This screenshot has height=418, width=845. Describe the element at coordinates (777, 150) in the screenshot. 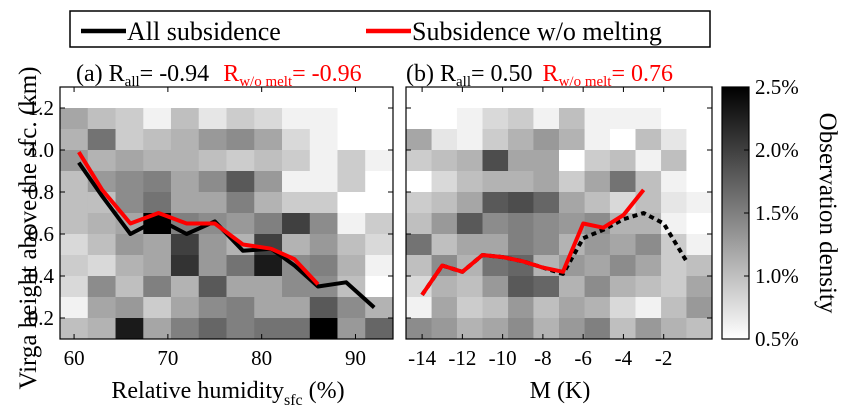

I see `colorbar-tick-label: 2.0%` at that location.